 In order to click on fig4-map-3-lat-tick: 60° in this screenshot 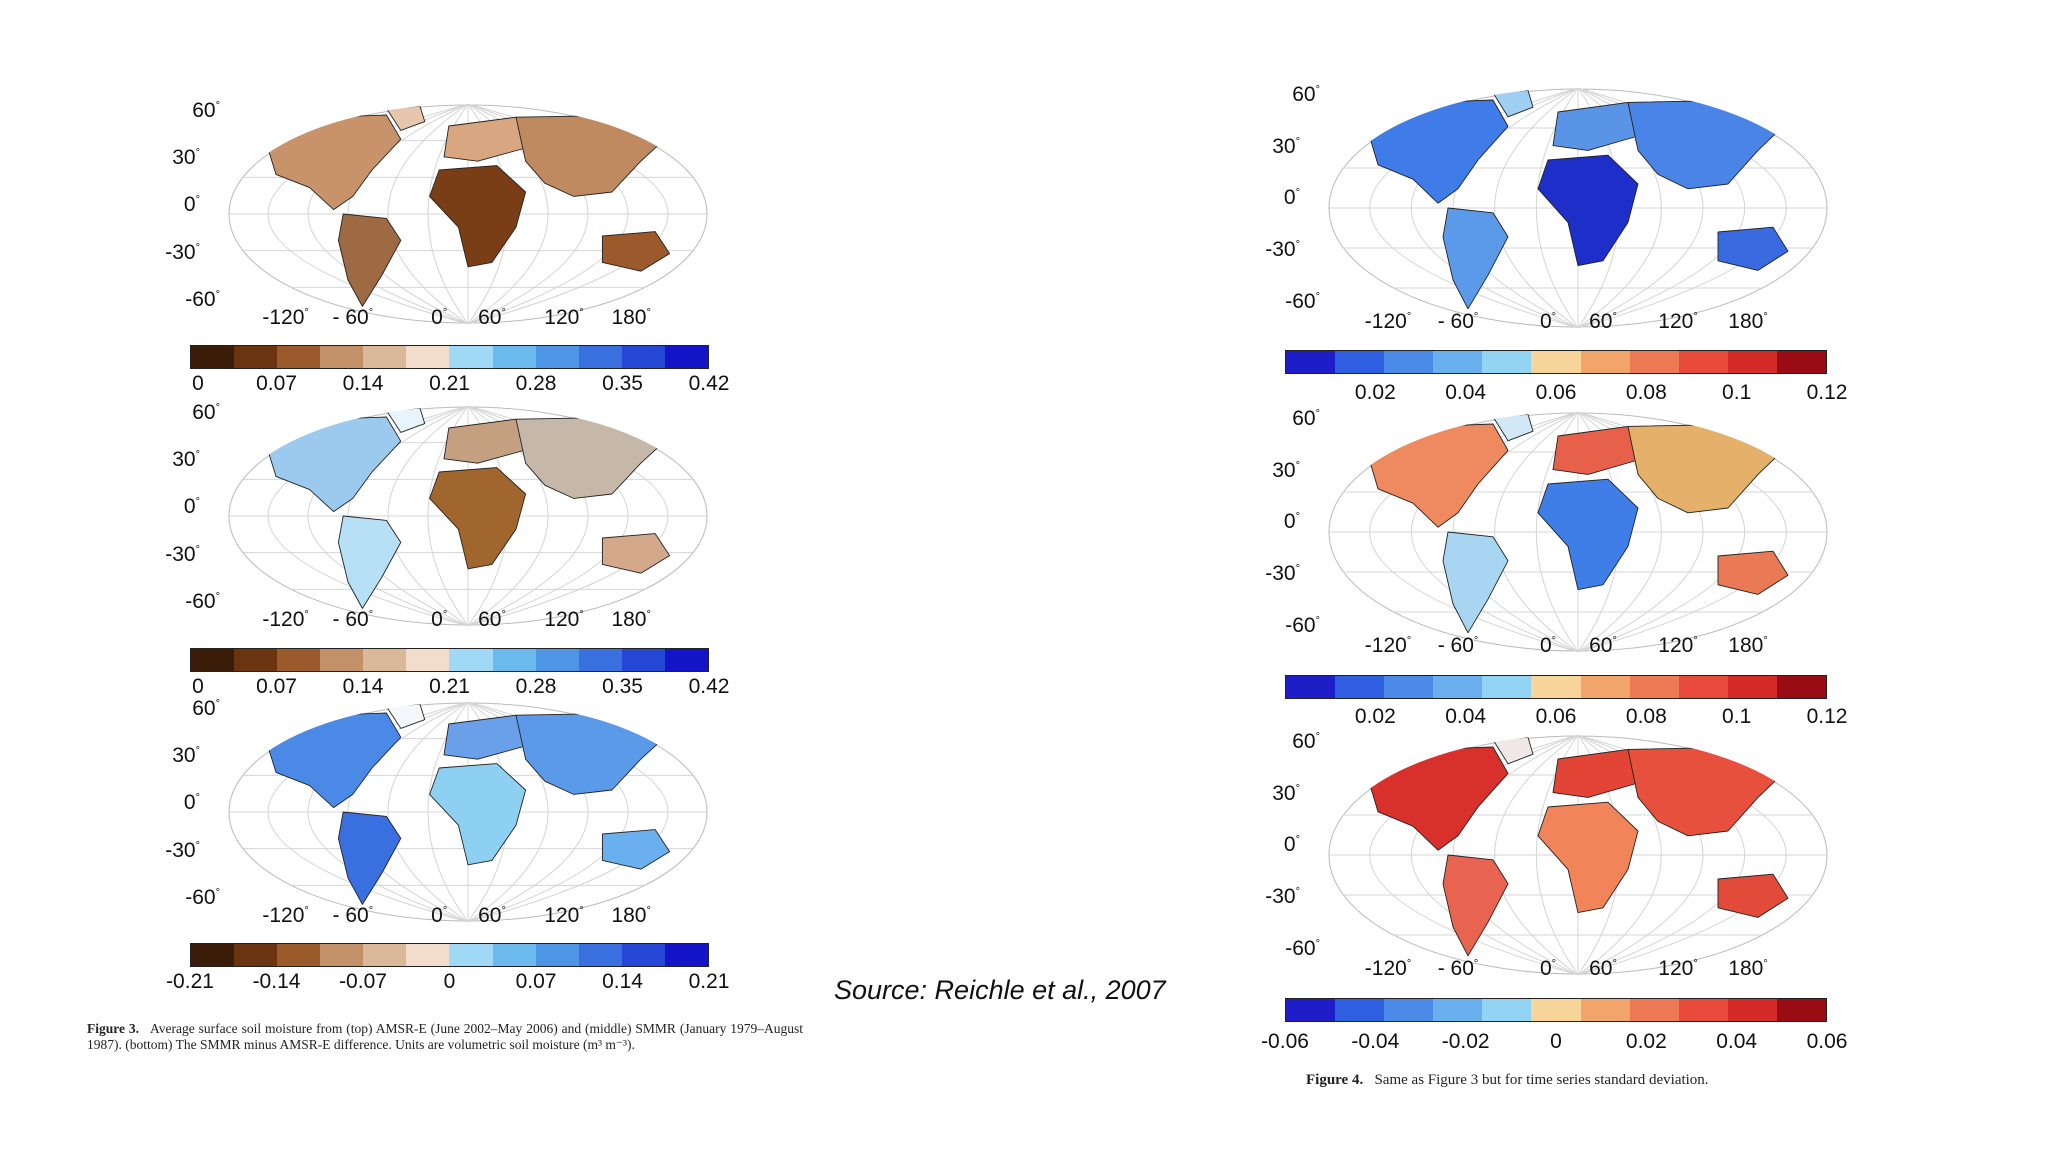, I will do `click(1300, 742)`.